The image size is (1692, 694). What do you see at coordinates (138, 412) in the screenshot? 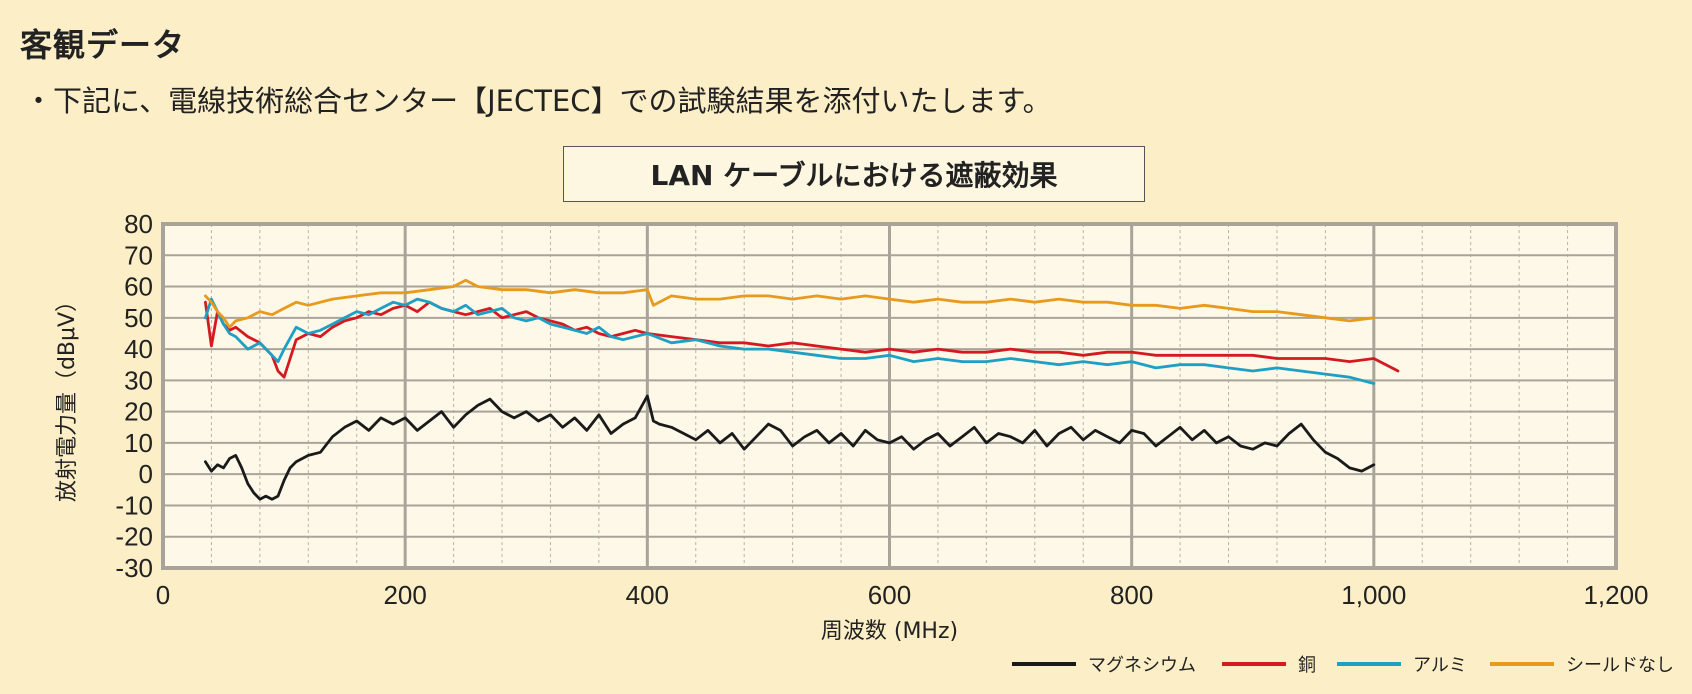
I see `y-tick-label: 20` at bounding box center [138, 412].